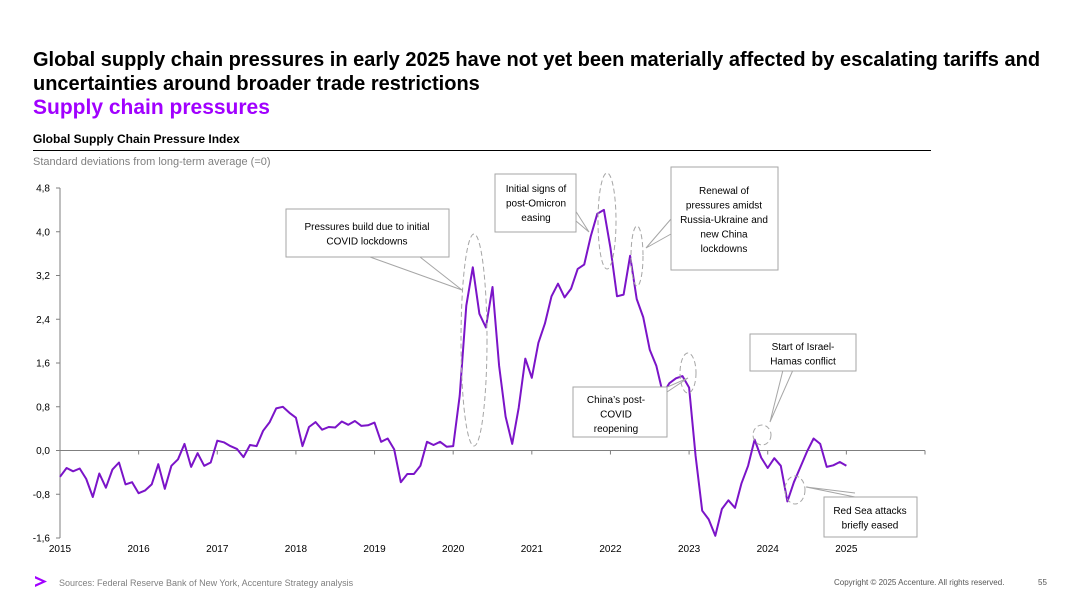 This screenshot has width=1080, height=608. What do you see at coordinates (689, 549) in the screenshot?
I see `x-tick-label: 2023` at bounding box center [689, 549].